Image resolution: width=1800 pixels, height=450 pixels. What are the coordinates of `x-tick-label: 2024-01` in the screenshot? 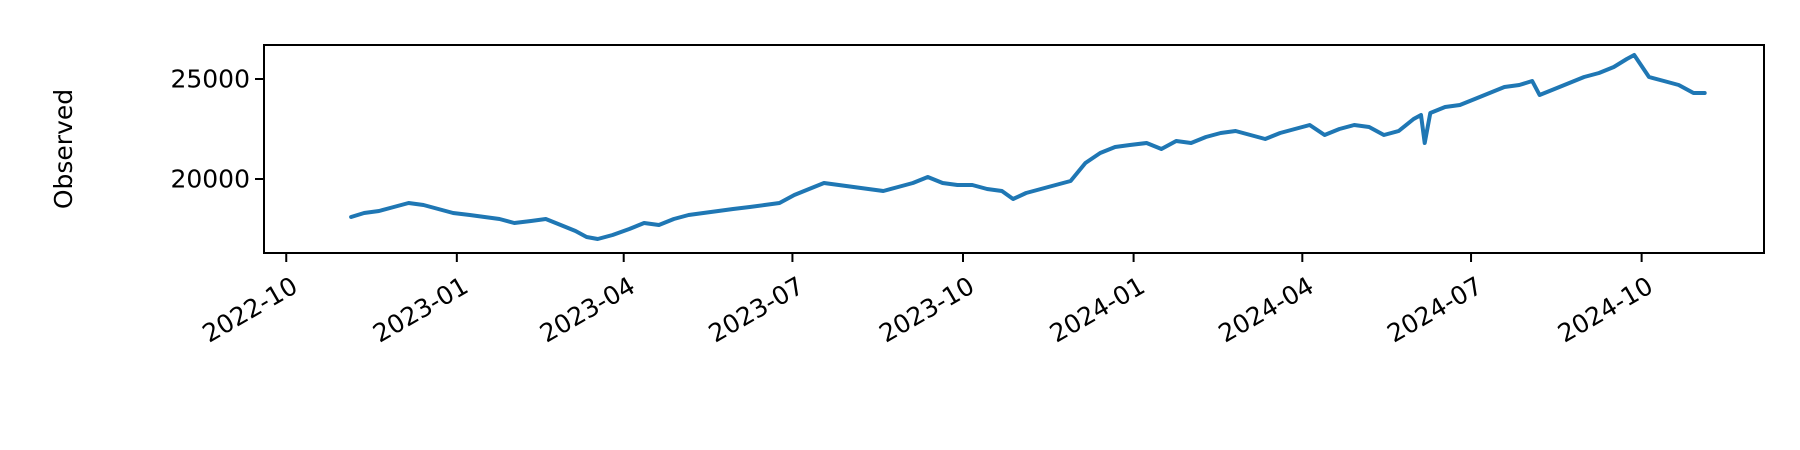 It's located at (1097, 309).